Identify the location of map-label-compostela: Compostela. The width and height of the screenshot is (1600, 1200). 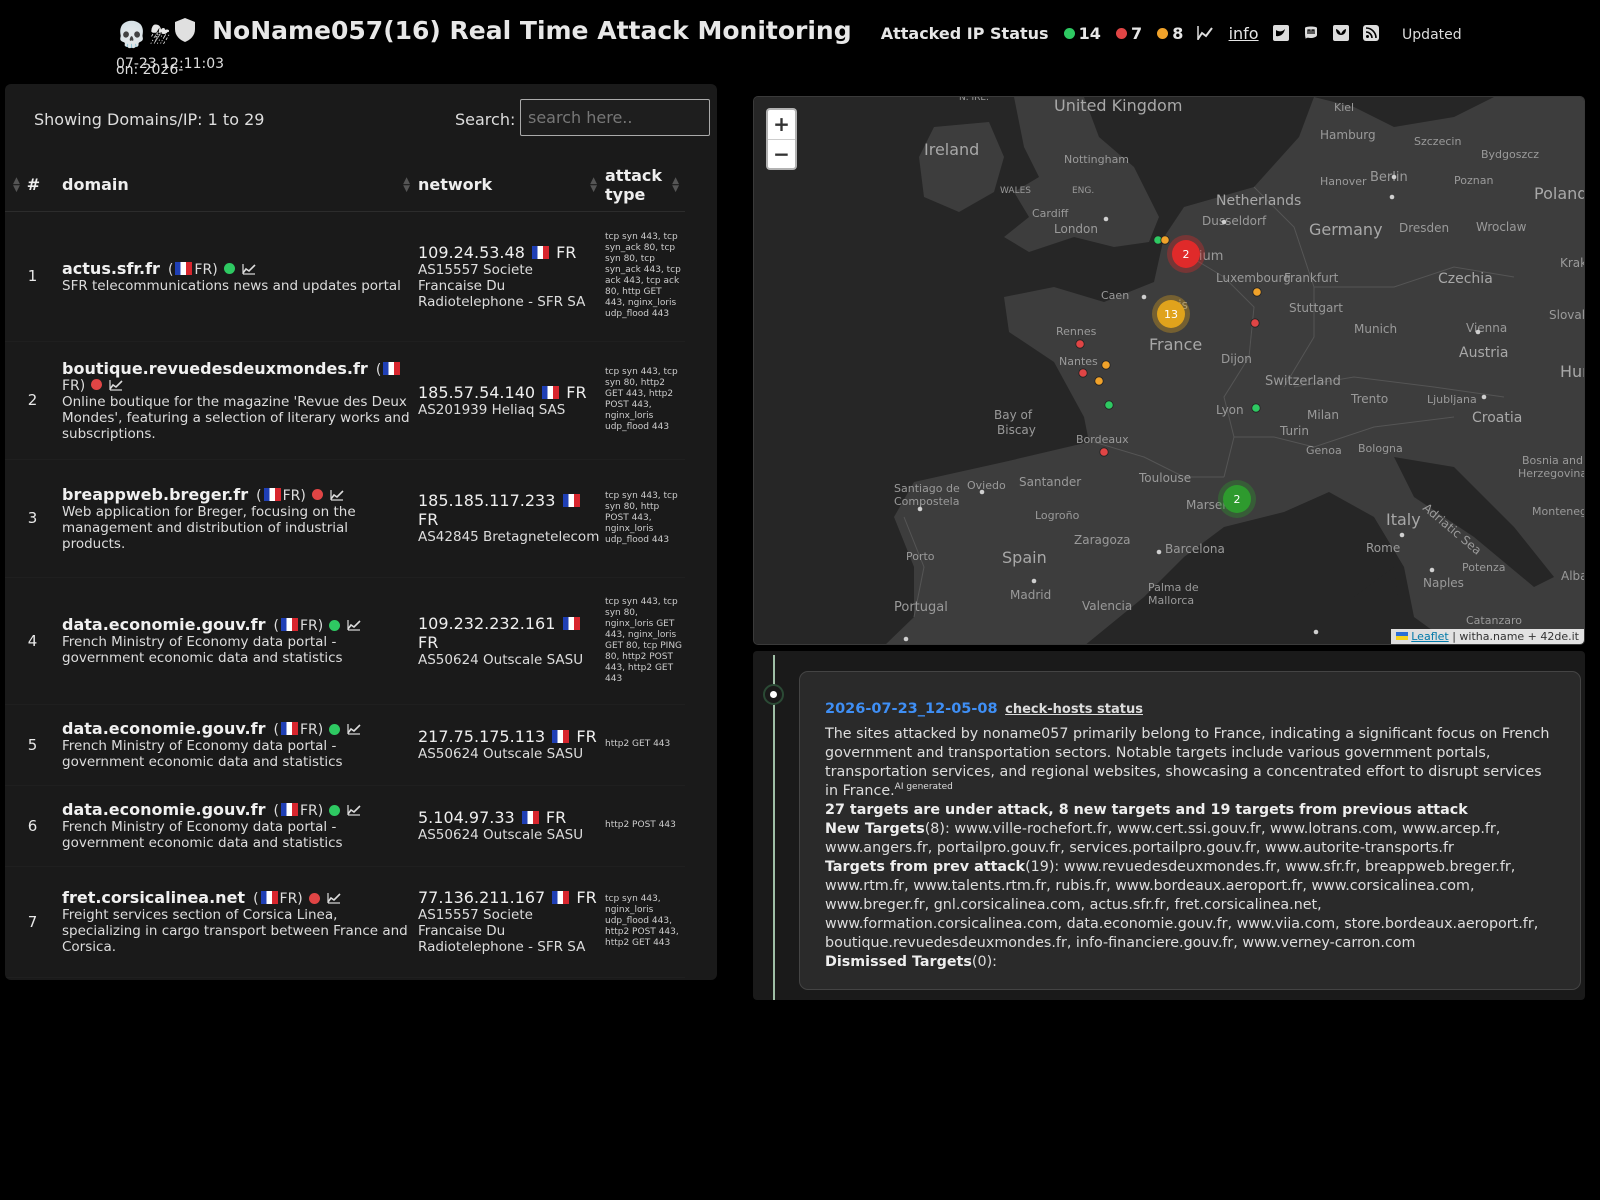
(926, 501).